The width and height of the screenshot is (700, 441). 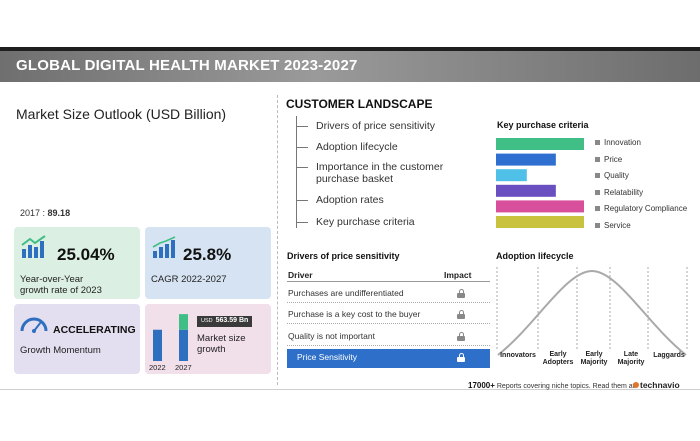 I want to click on table-row: Purchases are undifferentiated, so click(x=388, y=294).